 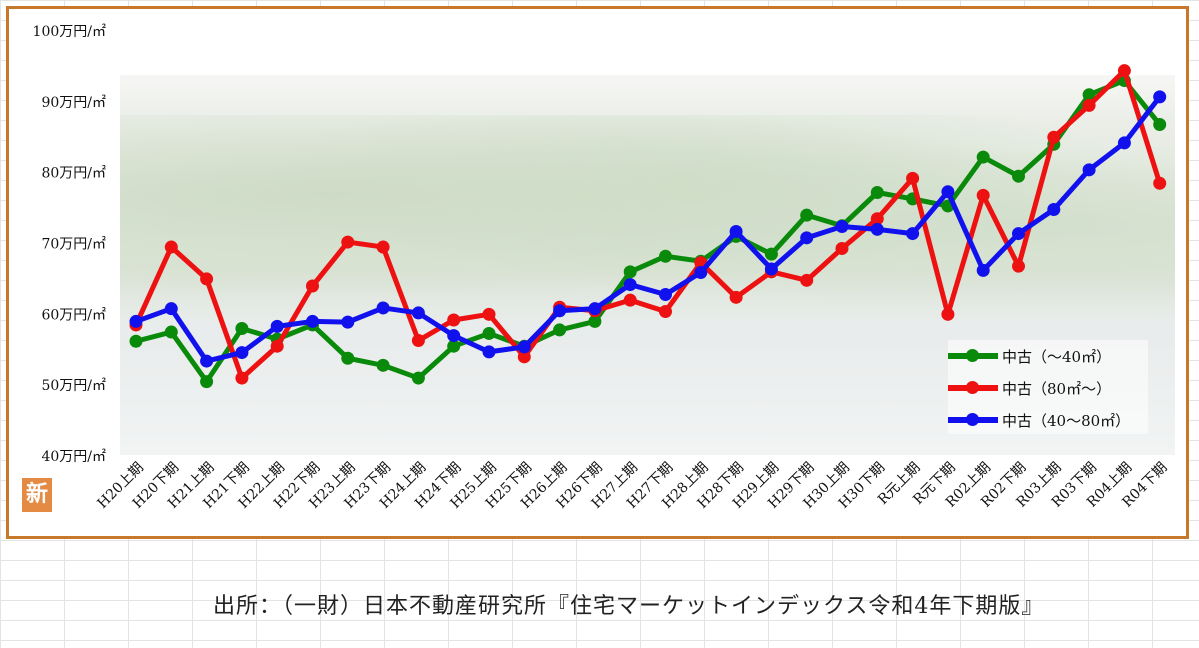 What do you see at coordinates (73, 174) in the screenshot?
I see `y-tick-label: 80万円/㎡` at bounding box center [73, 174].